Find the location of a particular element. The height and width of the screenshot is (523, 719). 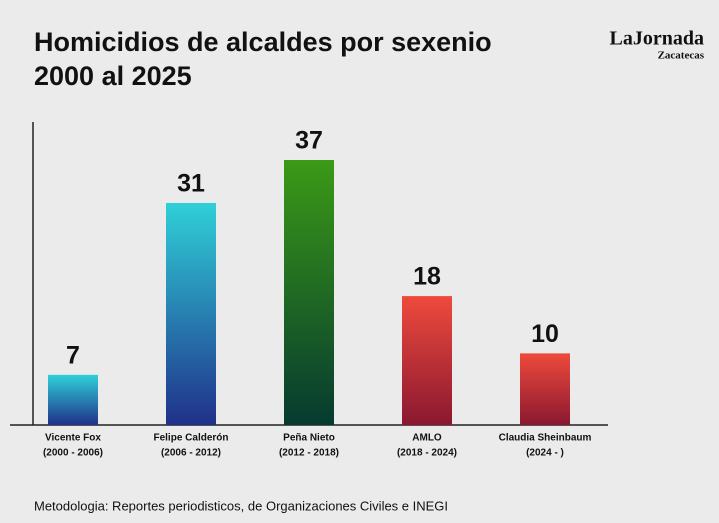

chart-title: 2000 al 2025 is located at coordinates (113, 76).